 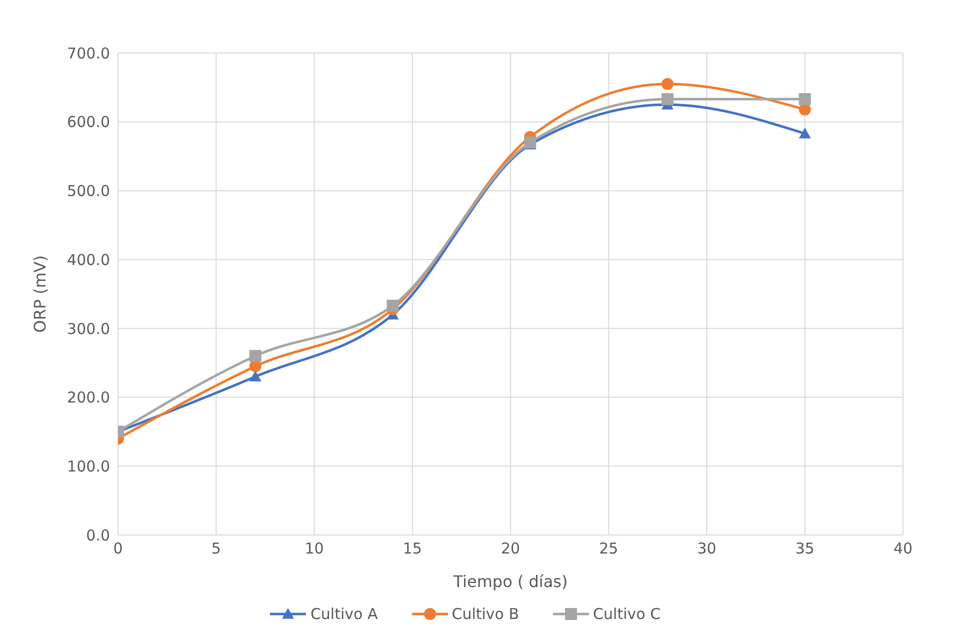 What do you see at coordinates (314, 549) in the screenshot?
I see `x-tick-label: 10` at bounding box center [314, 549].